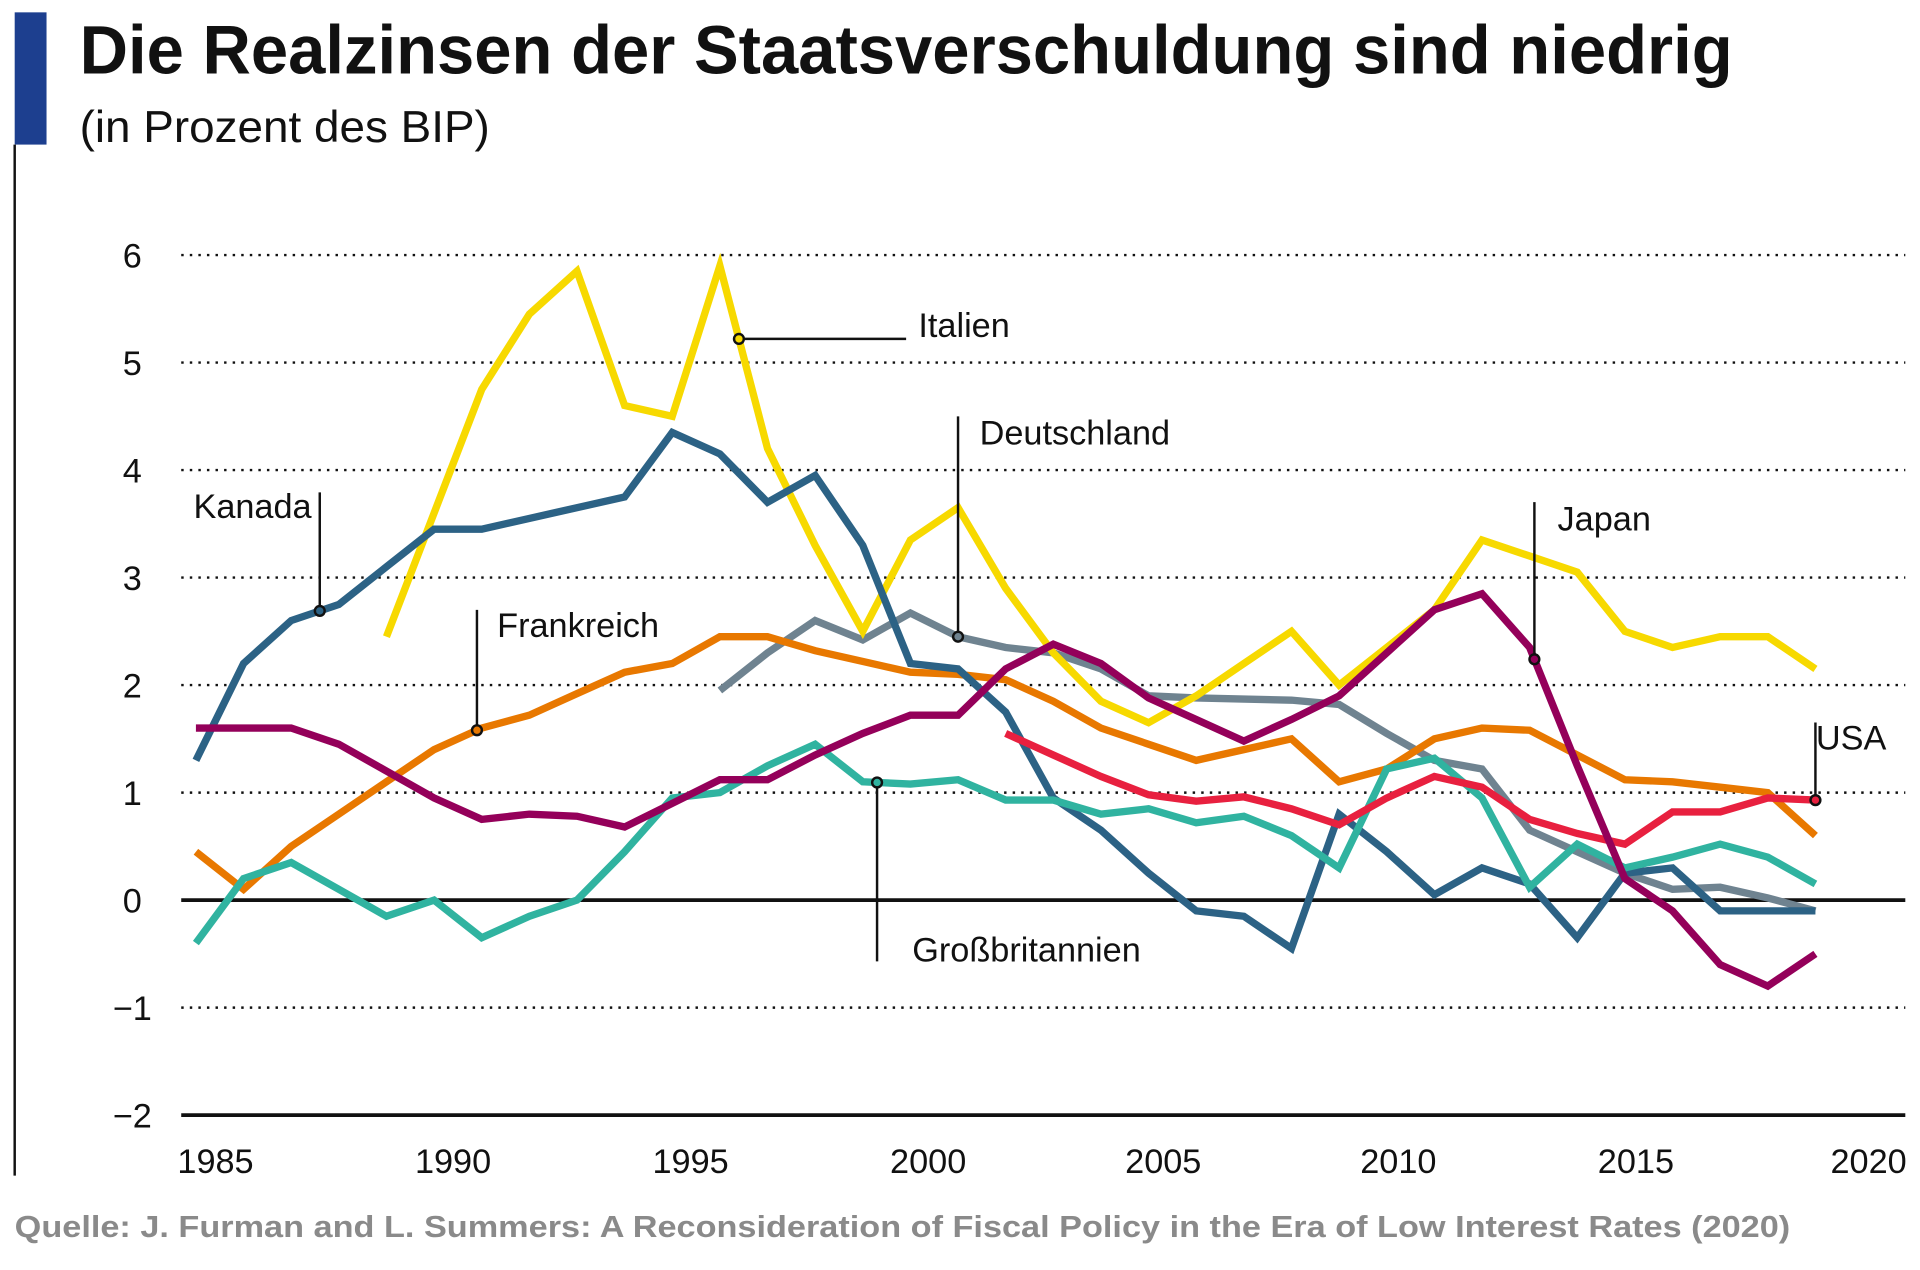  Describe the element at coordinates (132, 471) in the screenshot. I see `y-tick-label: 4` at that location.